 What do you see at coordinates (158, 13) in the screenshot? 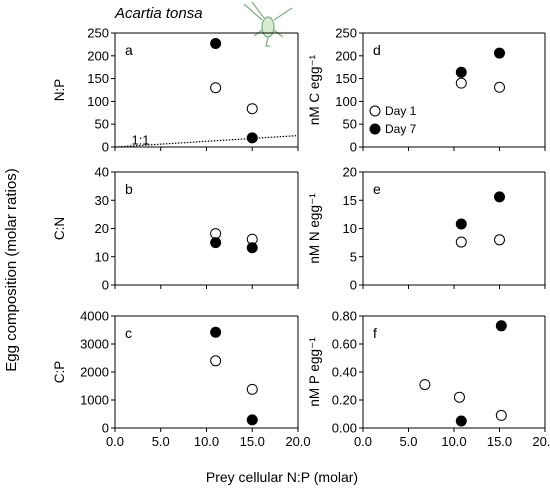
I see `figure-title: Acartia tonsa` at bounding box center [158, 13].